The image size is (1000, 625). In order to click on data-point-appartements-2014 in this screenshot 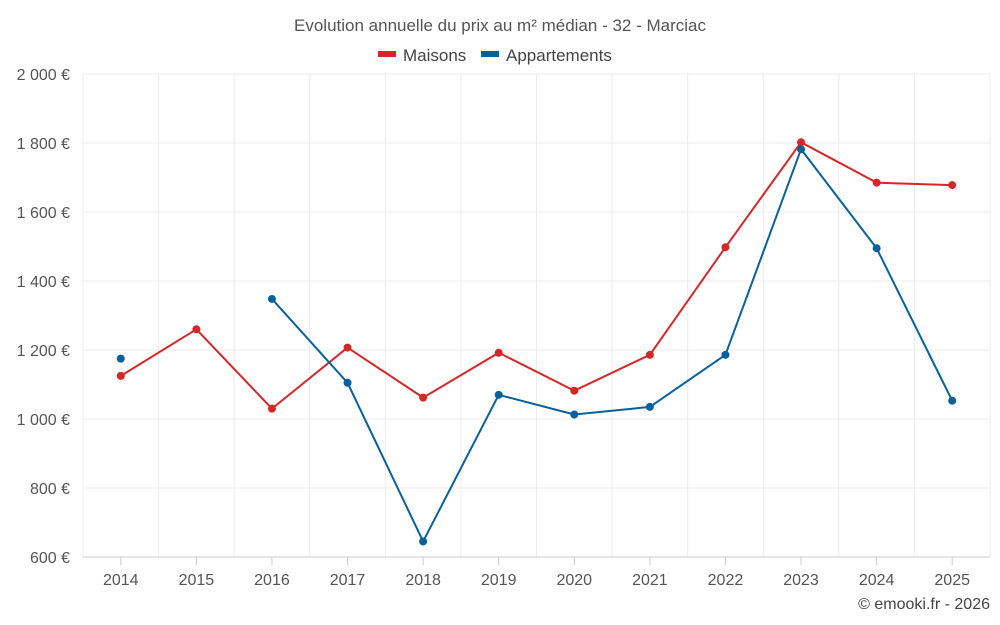, I will do `click(120, 358)`.